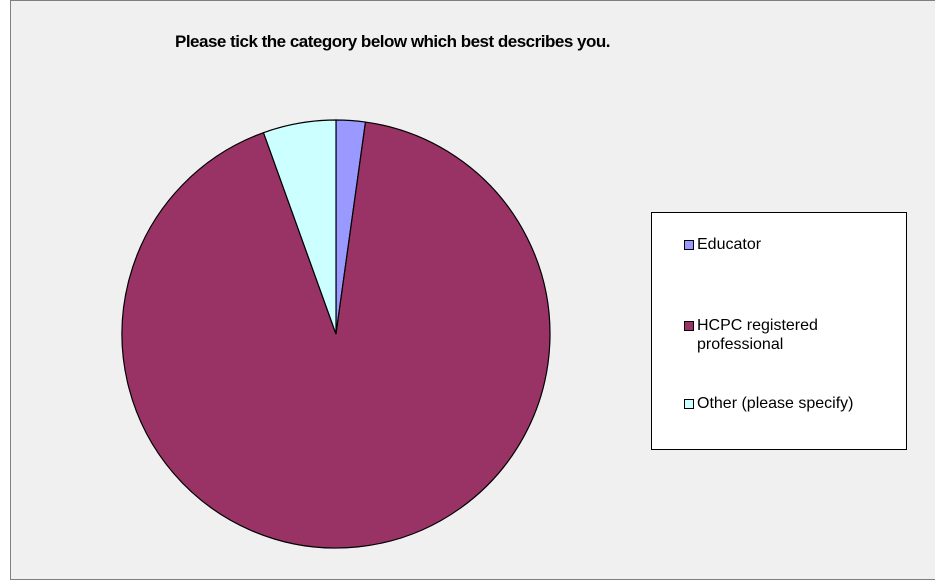 The width and height of the screenshot is (935, 580). Describe the element at coordinates (757, 335) in the screenshot. I see `legend-label-hcpc: HCPC registered professional` at that location.